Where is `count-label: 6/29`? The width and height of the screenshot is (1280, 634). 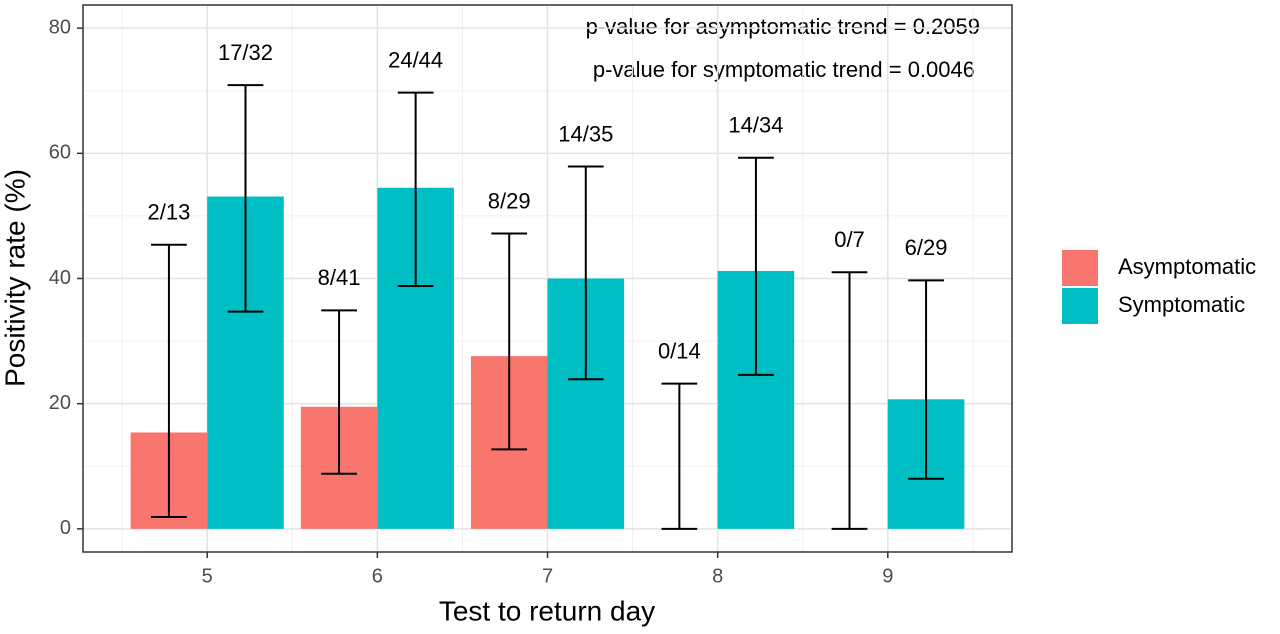 count-label: 6/29 is located at coordinates (926, 247).